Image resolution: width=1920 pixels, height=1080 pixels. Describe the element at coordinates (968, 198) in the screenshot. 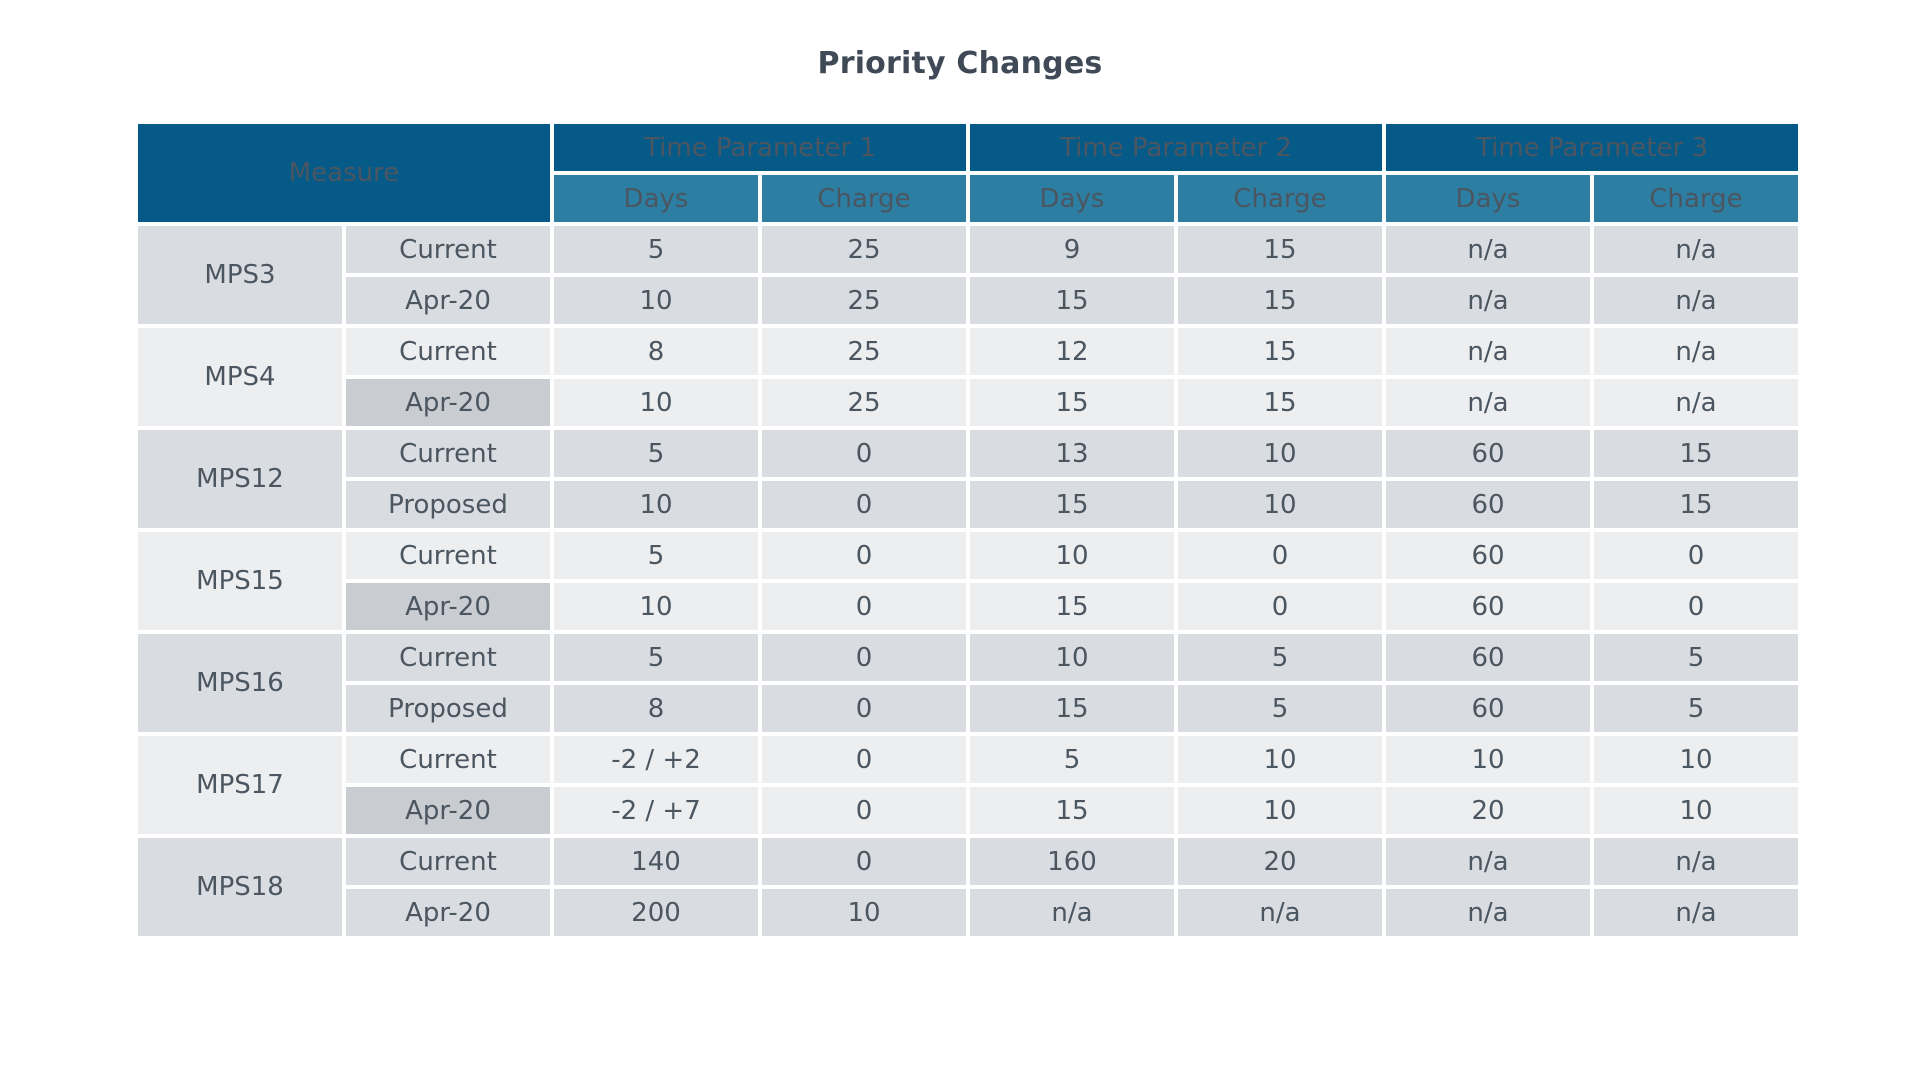

I see `header-row-sub: Days Charge Days Charge Days Charge` at that location.